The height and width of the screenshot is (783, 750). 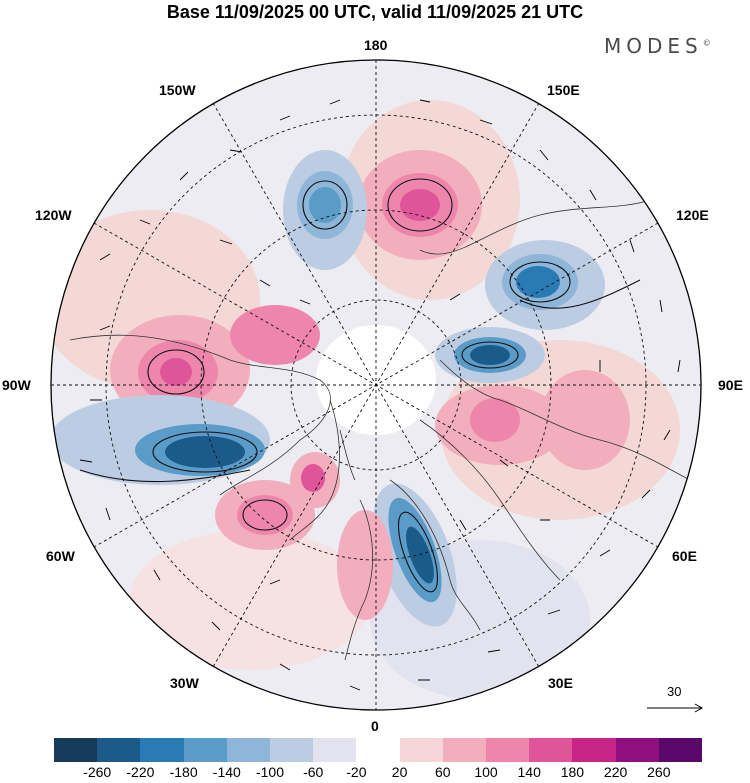 What do you see at coordinates (490, 355) in the screenshot?
I see `anomaly-low-siberia-central` at bounding box center [490, 355].